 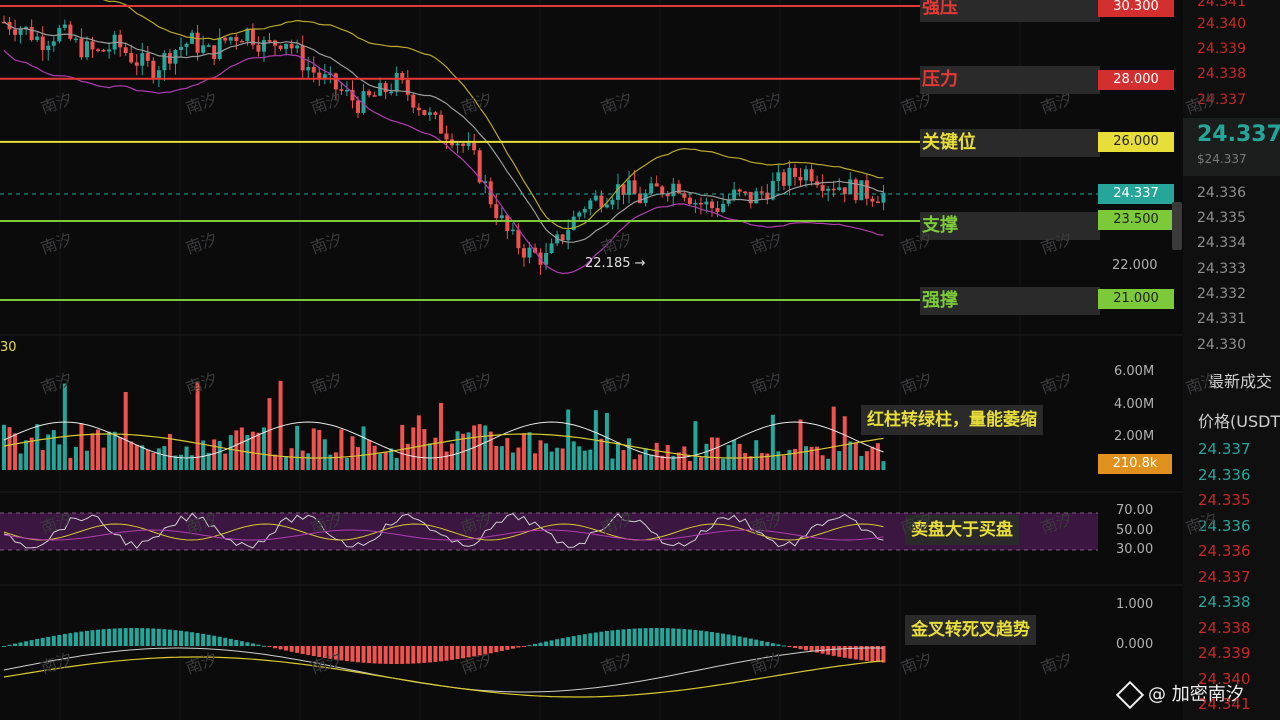 What do you see at coordinates (1221, 24) in the screenshot?
I see `ask-price: 24.340` at bounding box center [1221, 24].